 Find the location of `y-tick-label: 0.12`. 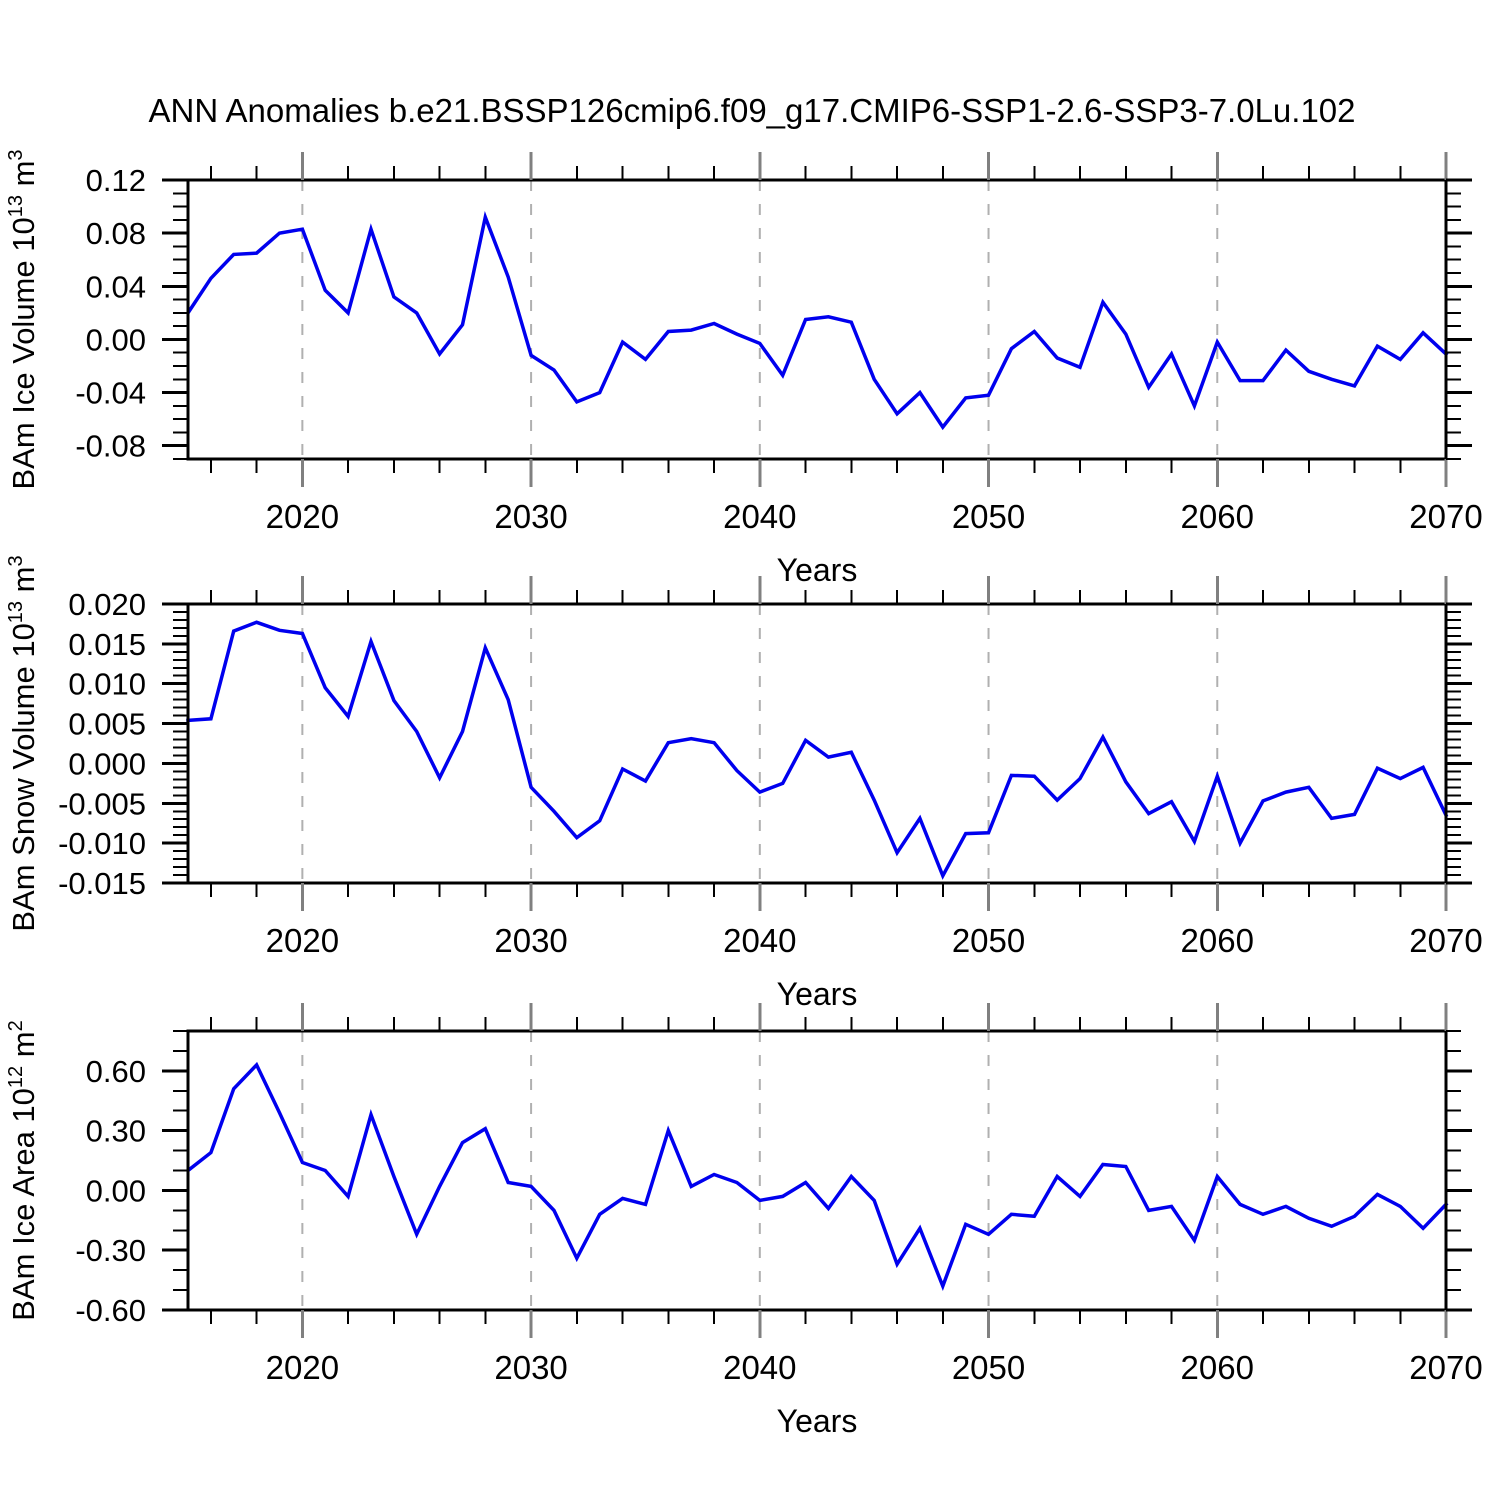

y-tick-label: 0.12 is located at coordinates (116, 180).